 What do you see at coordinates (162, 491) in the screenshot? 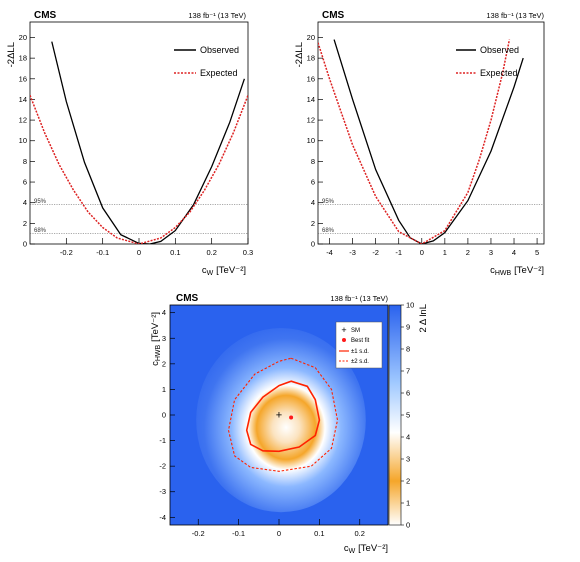
I see `y-tick-label: -3` at bounding box center [162, 491].